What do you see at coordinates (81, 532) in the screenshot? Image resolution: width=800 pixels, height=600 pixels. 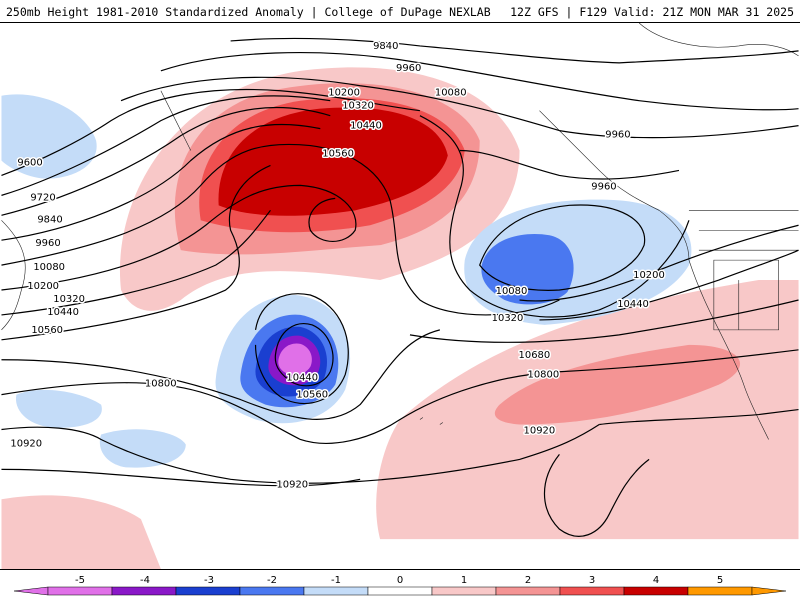 I see `anomaly-fill-pos1-southwest` at bounding box center [81, 532].